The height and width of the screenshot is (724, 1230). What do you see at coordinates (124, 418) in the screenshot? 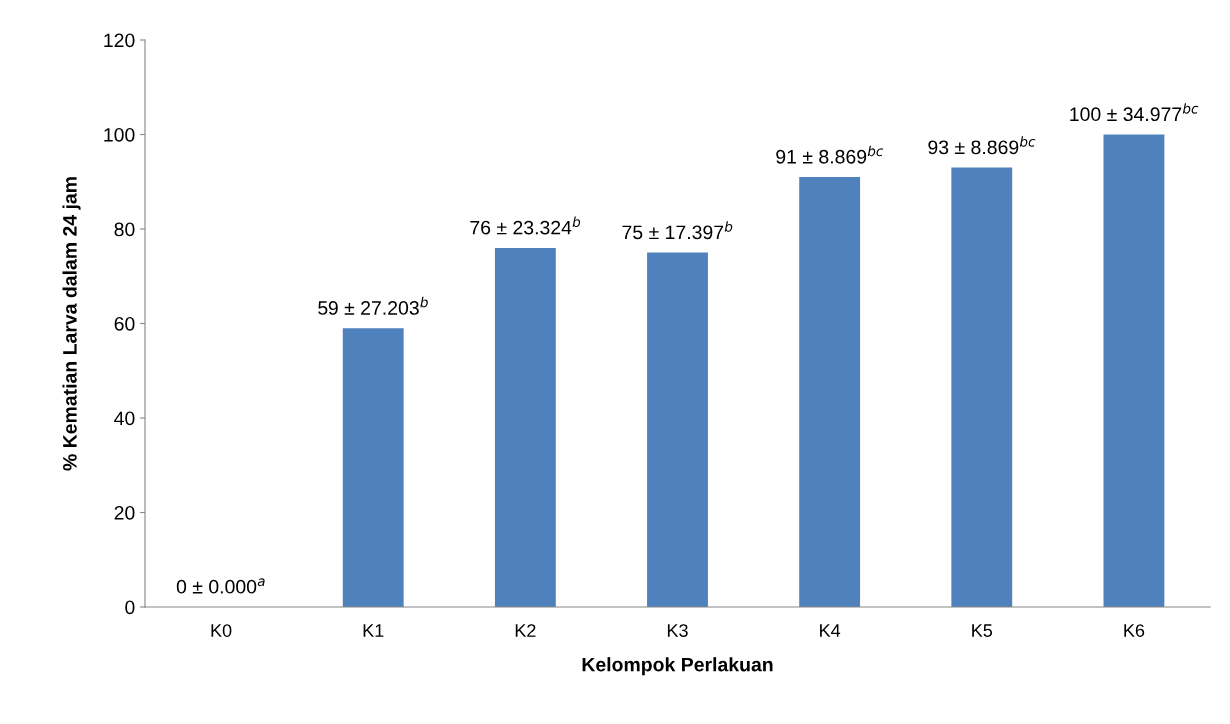
I see `y-tick-label: 40` at bounding box center [124, 418].